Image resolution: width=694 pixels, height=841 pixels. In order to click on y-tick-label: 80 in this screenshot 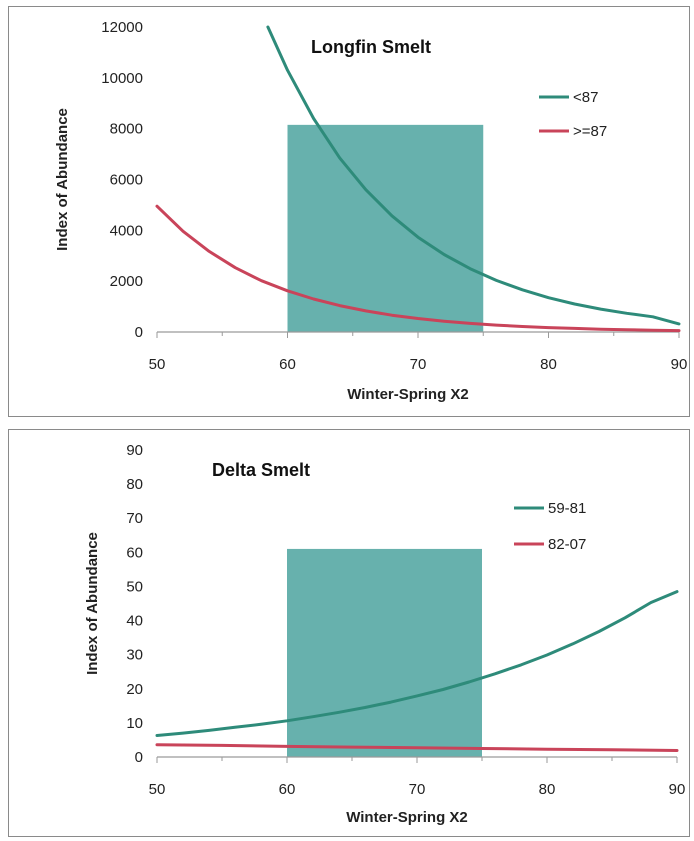, I will do `click(134, 484)`.